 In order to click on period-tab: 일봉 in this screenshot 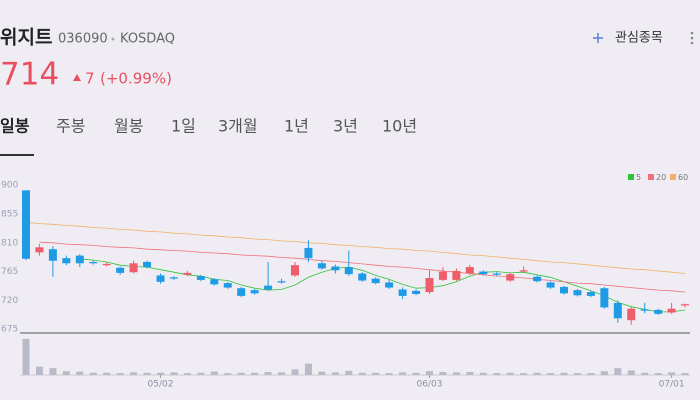, I will do `click(15, 126)`.